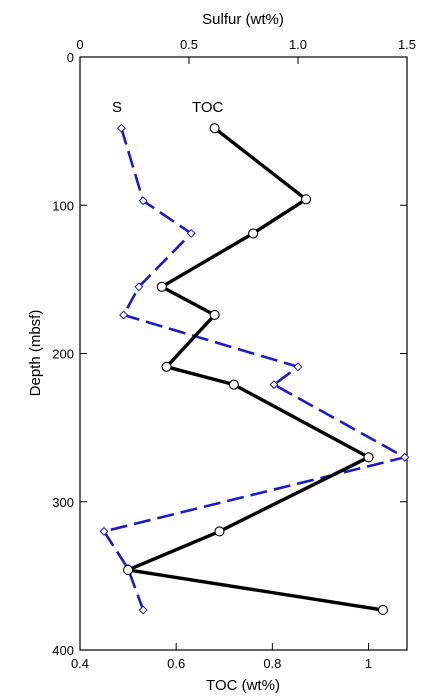 The image size is (429, 696). Describe the element at coordinates (272, 663) in the screenshot. I see `bottom-tick-label: 0.8` at that location.